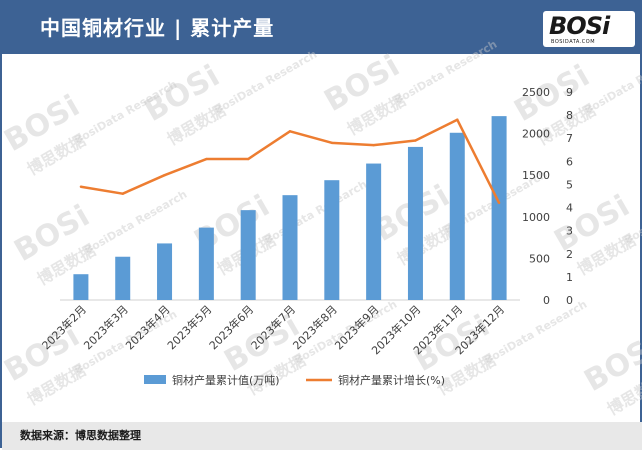 This screenshot has height=450, width=642. I want to click on y-left-tick-label: 2500, so click(536, 92).